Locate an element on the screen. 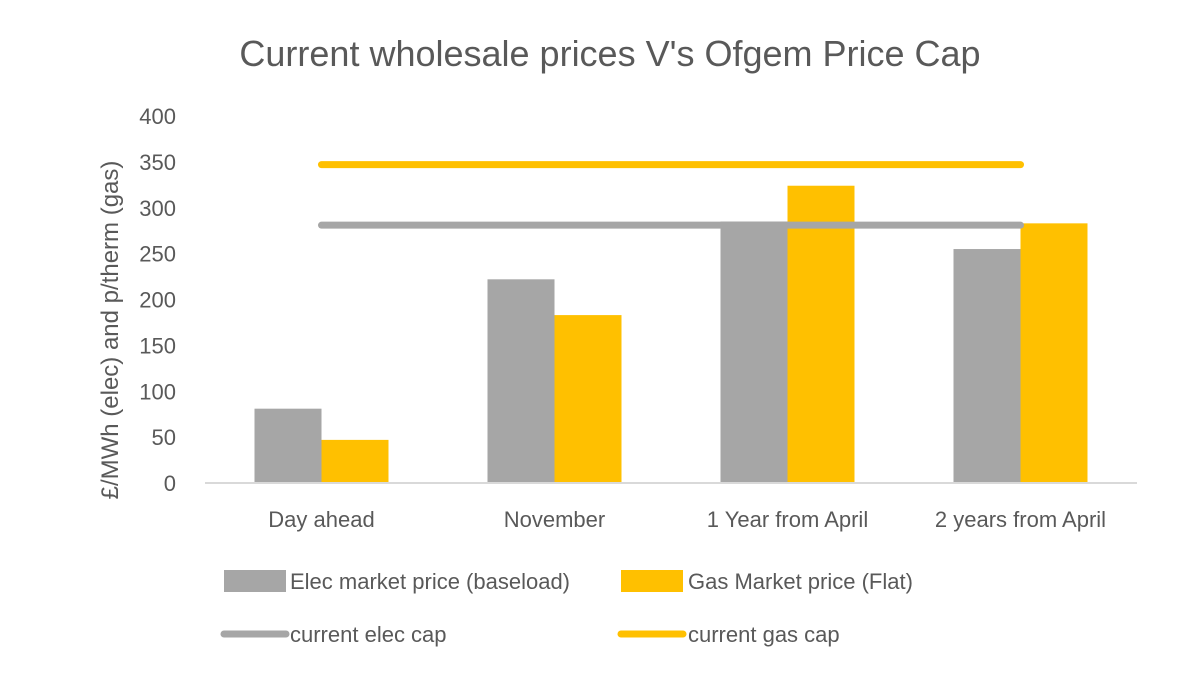  x-category-label: 2 years from April is located at coordinates (1020, 519).